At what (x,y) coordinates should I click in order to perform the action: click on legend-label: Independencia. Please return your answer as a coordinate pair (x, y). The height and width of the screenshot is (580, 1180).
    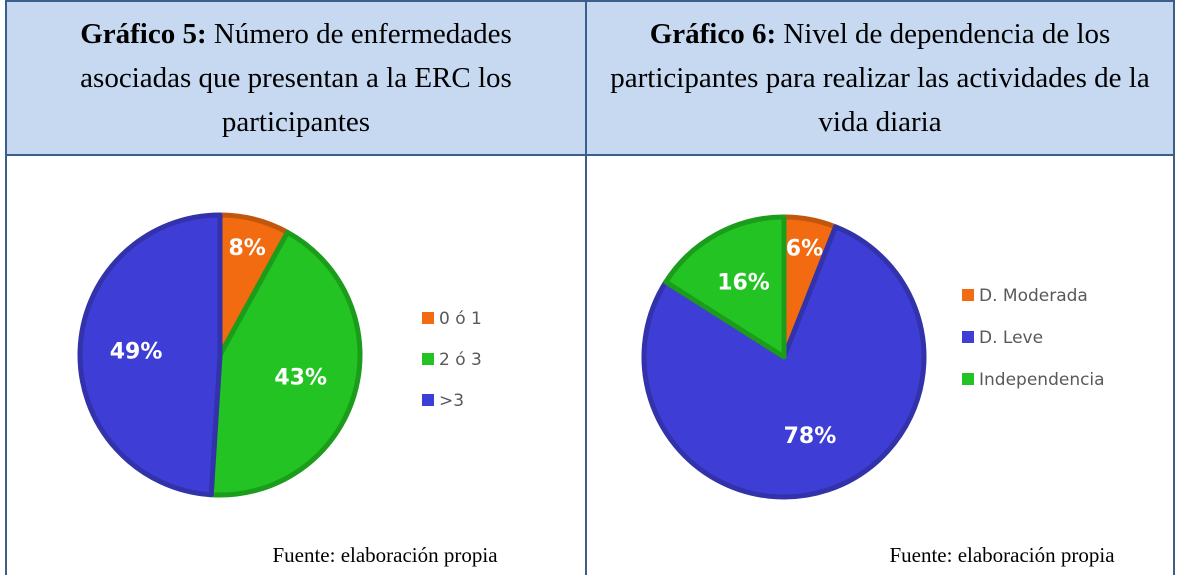
    Looking at the image, I should click on (1042, 380).